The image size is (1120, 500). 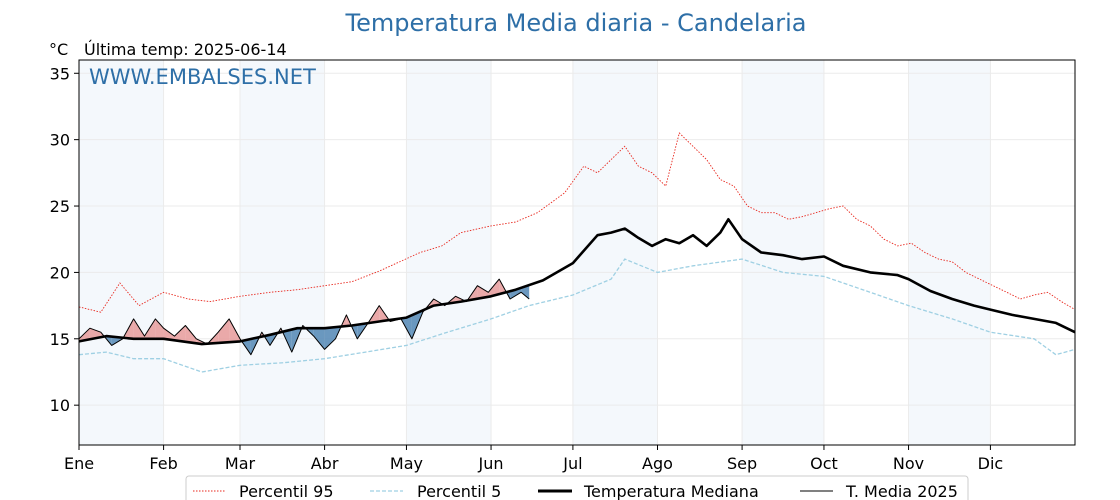 What do you see at coordinates (459, 491) in the screenshot?
I see `legend-p5-label: Percentil 5` at bounding box center [459, 491].